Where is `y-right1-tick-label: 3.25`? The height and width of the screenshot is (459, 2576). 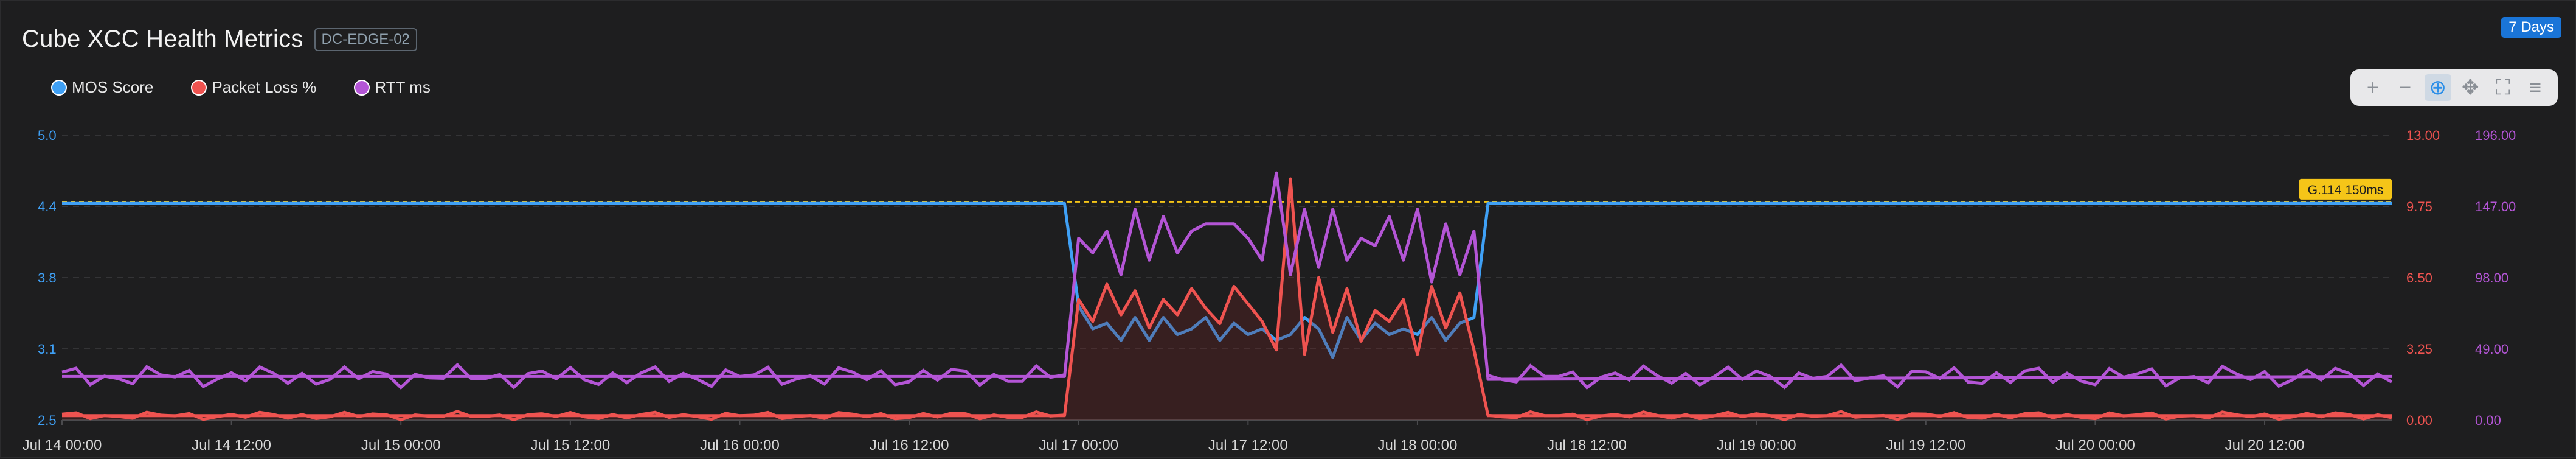
y-right1-tick-label: 3.25 is located at coordinates (2419, 349).